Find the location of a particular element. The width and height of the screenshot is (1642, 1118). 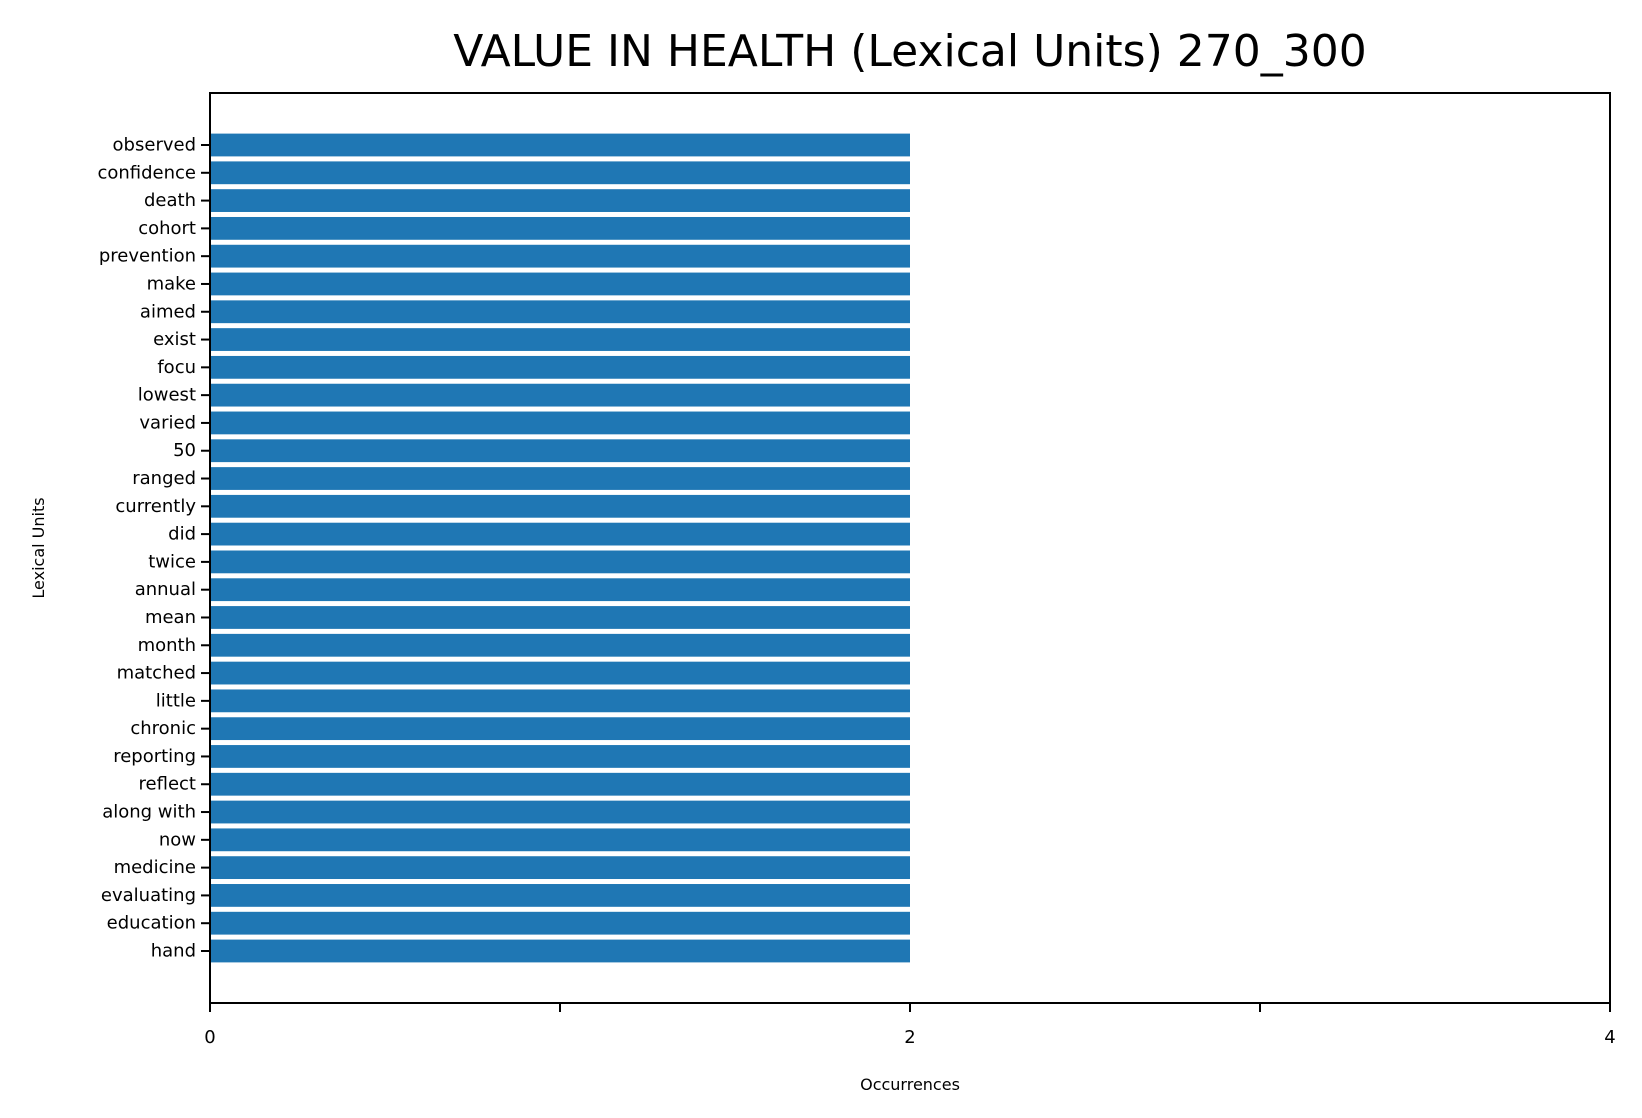

x-axis-ticks: 0 2 4 is located at coordinates (910, 1025).